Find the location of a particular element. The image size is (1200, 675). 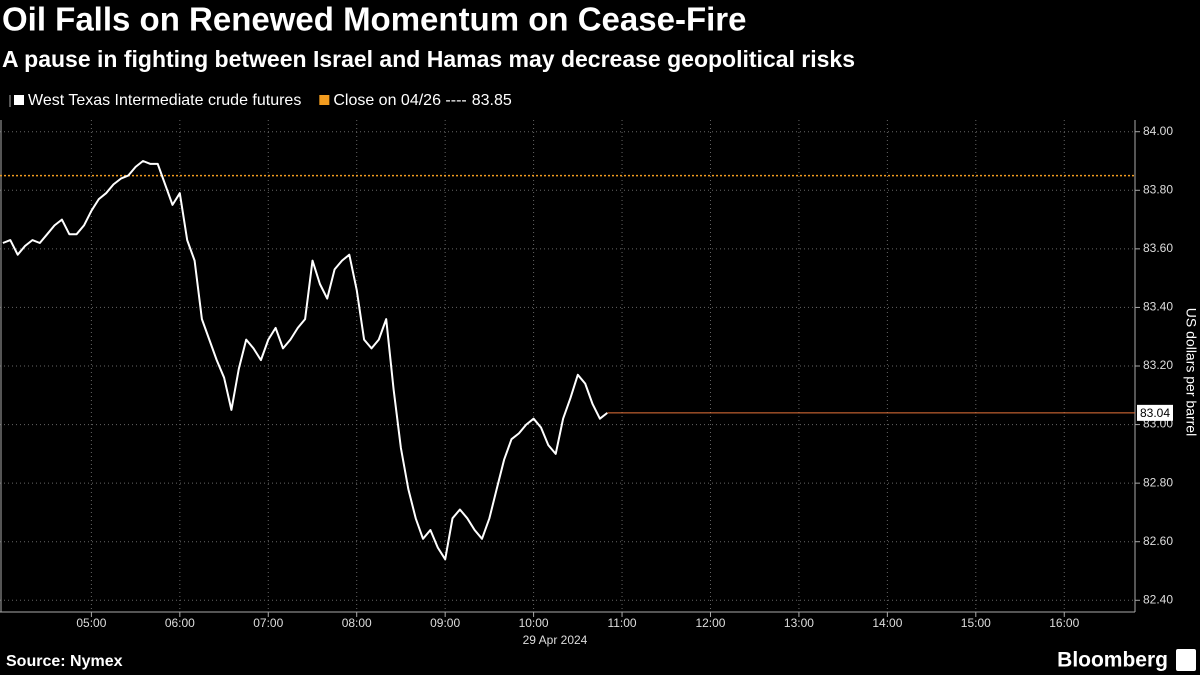

x-tick-label: 09:00 is located at coordinates (445, 623).